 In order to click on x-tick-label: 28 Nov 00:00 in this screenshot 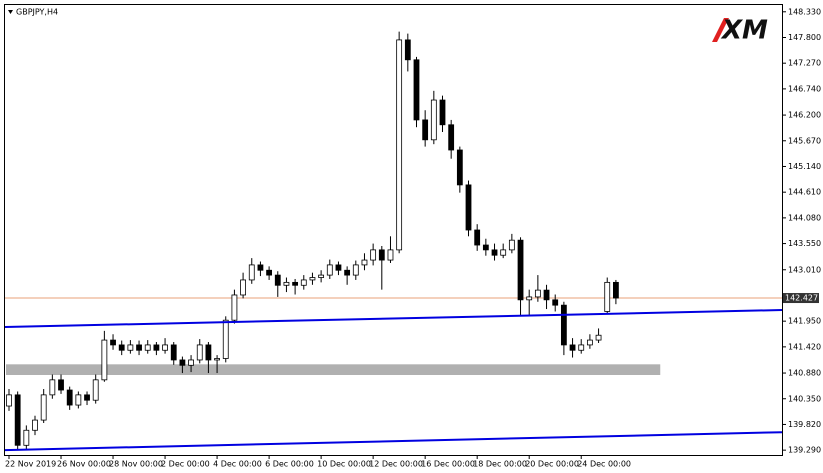, I will do `click(136, 464)`.